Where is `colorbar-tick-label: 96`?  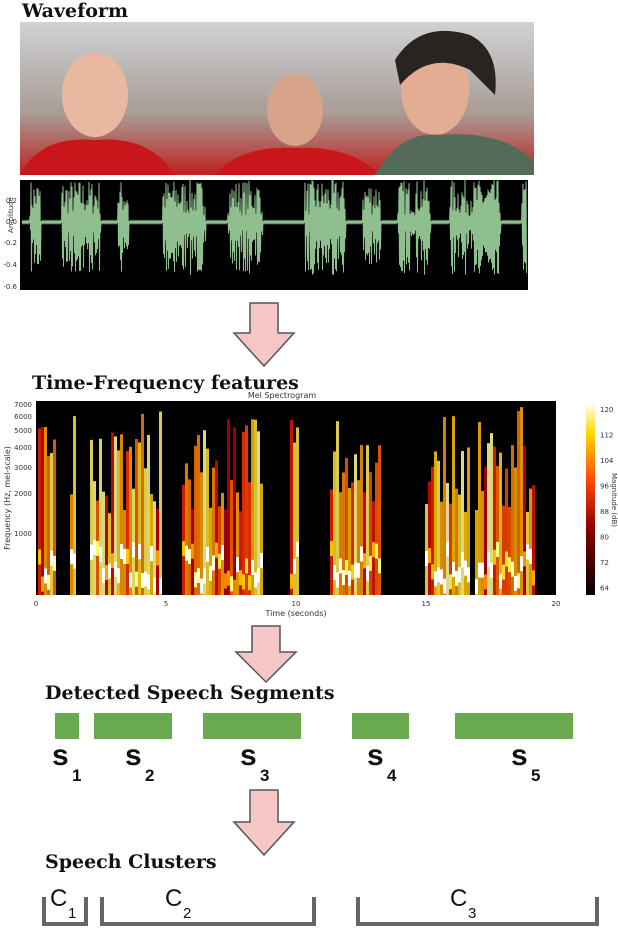 colorbar-tick-label: 96 is located at coordinates (604, 487).